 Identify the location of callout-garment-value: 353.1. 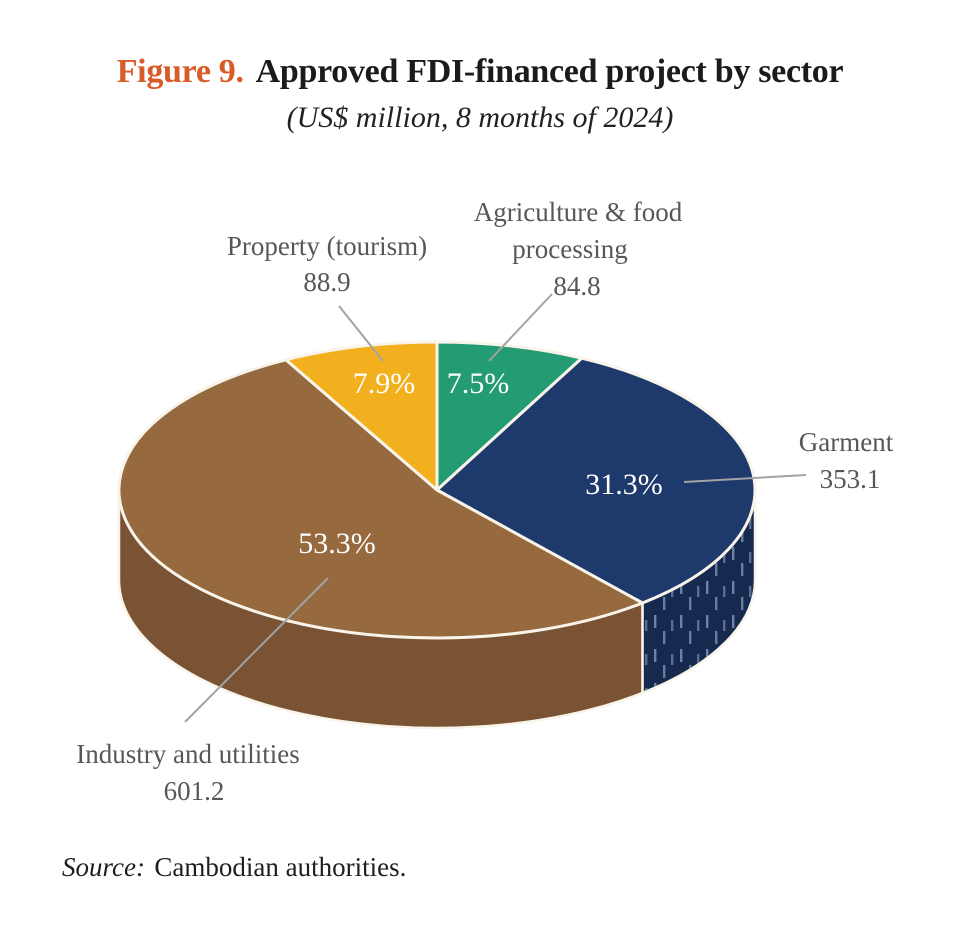
(850, 479).